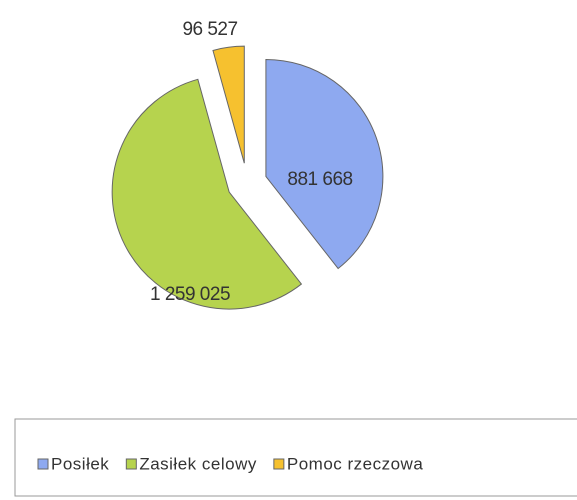 The image size is (577, 500). I want to click on legend-label: Pomoc rzeczowa, so click(355, 463).